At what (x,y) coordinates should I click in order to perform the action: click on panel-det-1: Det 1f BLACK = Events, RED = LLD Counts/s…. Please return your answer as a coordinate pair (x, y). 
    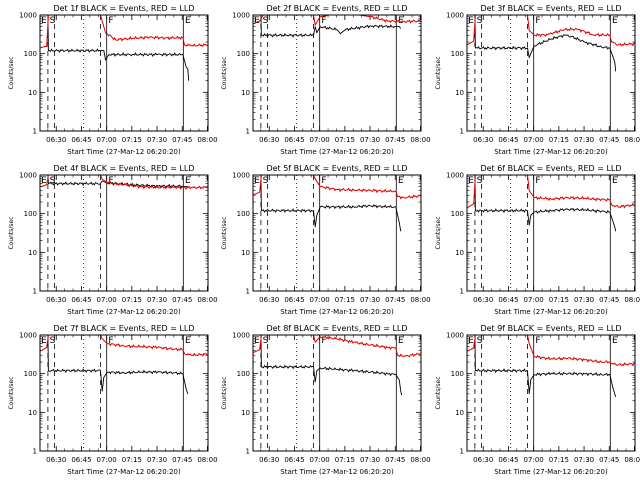
    Looking at the image, I should click on (113, 80).